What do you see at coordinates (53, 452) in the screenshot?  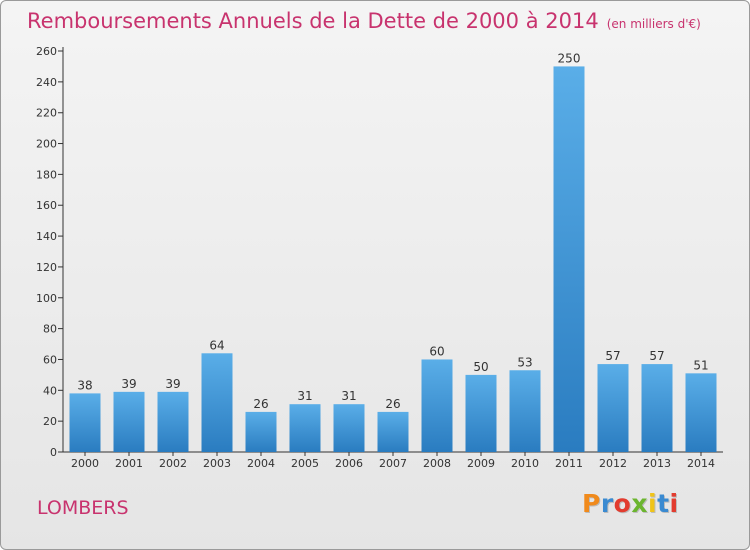 I see `y-tick-label: 0` at bounding box center [53, 452].